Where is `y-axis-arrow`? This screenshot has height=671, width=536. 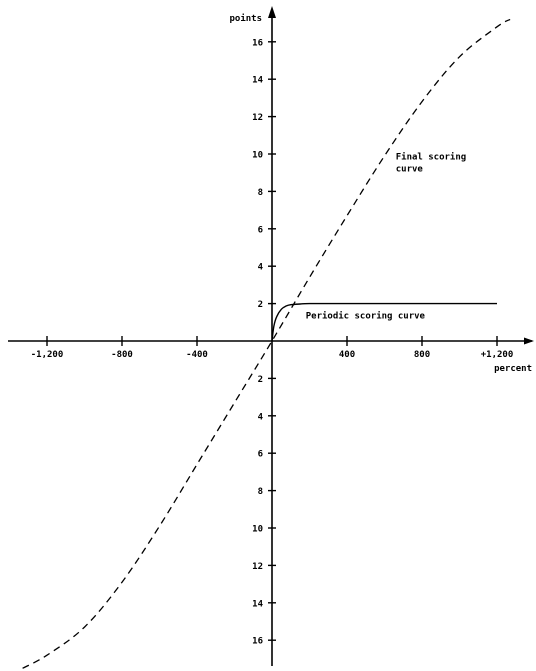
y-axis-arrow is located at coordinates (272, 12).